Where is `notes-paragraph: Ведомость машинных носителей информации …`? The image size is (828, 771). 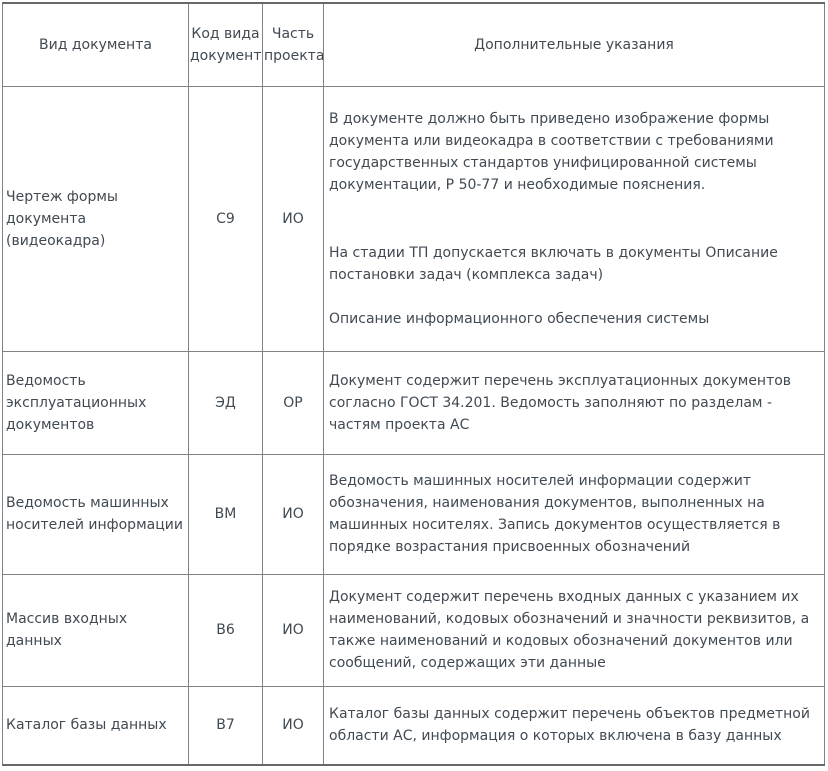 notes-paragraph: Ведомость машинных носителей информации … is located at coordinates (555, 514).